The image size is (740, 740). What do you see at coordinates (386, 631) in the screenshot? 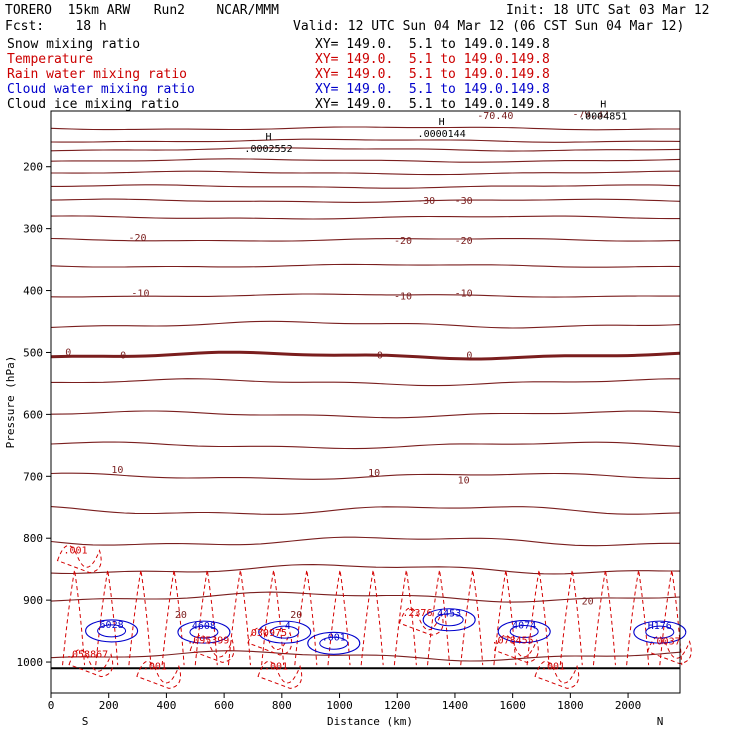
I see `cloud-water-contours` at bounding box center [386, 631].